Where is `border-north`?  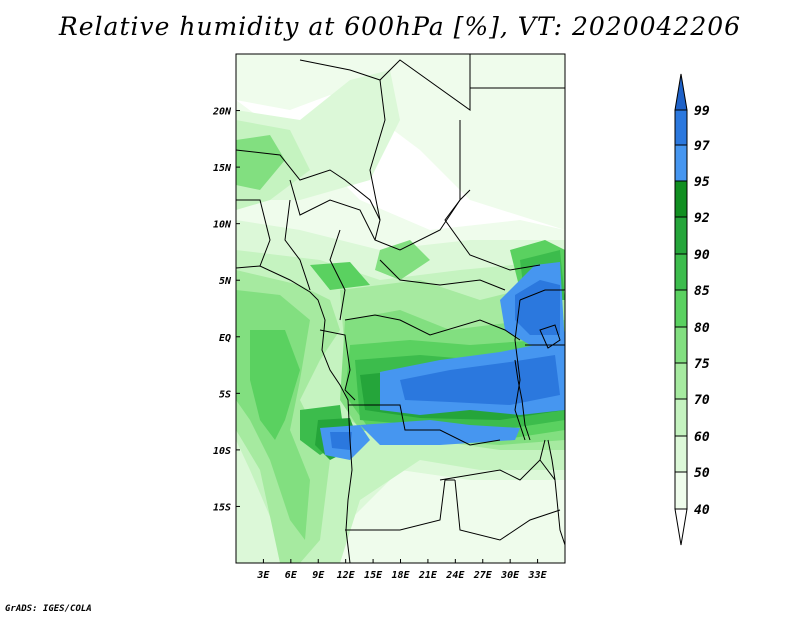 border-north is located at coordinates (308, 195).